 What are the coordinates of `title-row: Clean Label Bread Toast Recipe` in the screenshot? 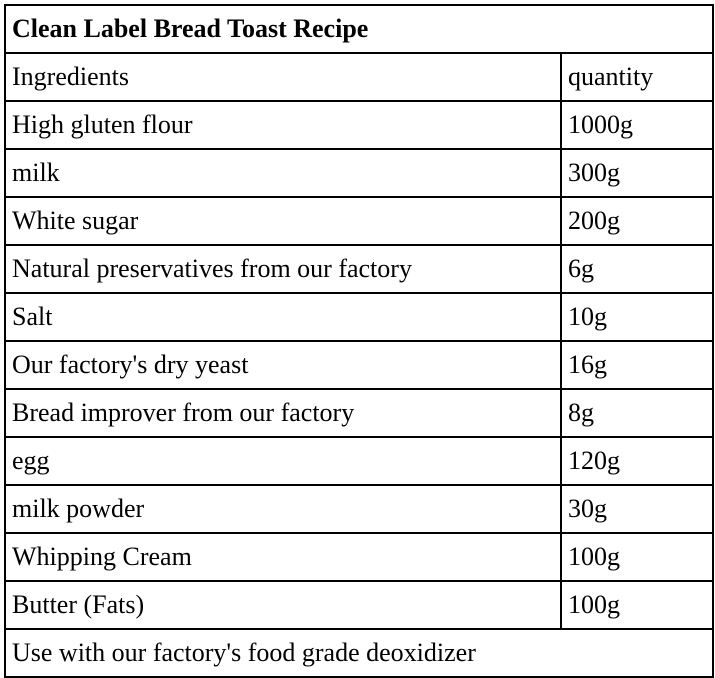 It's located at (359, 29).